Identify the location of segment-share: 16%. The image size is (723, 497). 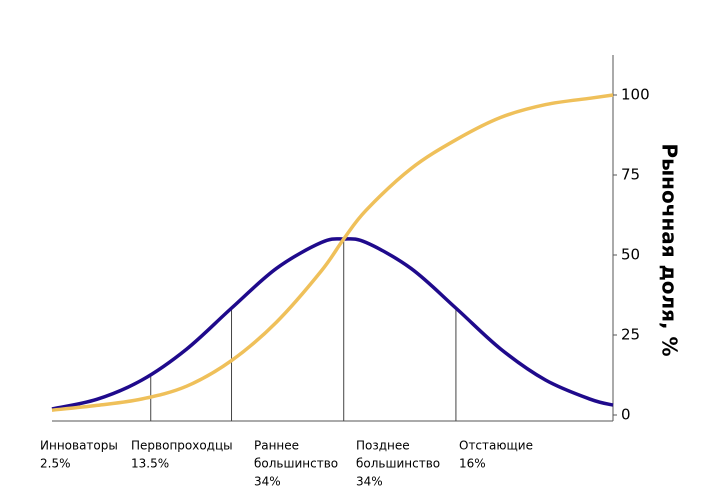
(472, 464).